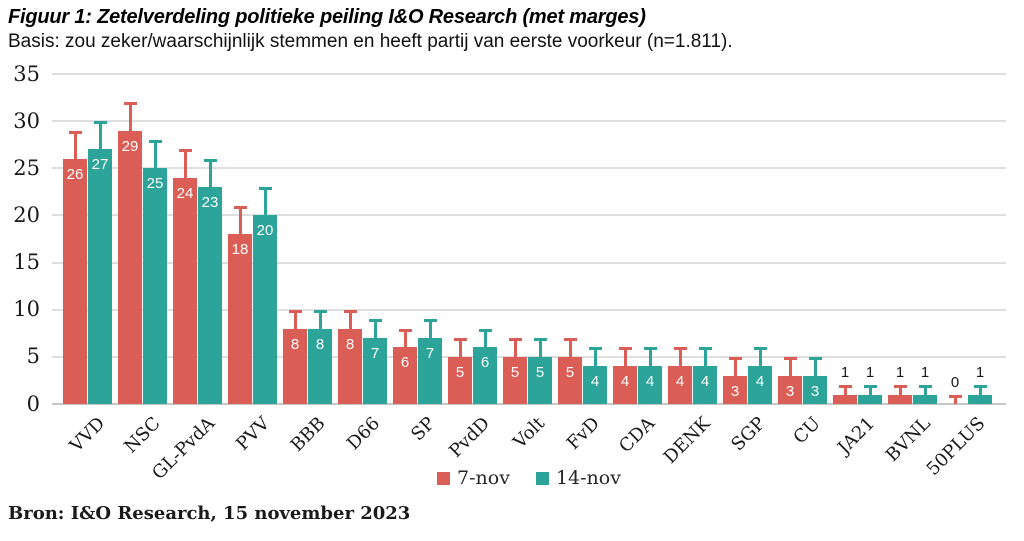 This screenshot has height=541, width=1024. What do you see at coordinates (705, 382) in the screenshot?
I see `bar-value-label-14-nov-DENK: 4` at bounding box center [705, 382].